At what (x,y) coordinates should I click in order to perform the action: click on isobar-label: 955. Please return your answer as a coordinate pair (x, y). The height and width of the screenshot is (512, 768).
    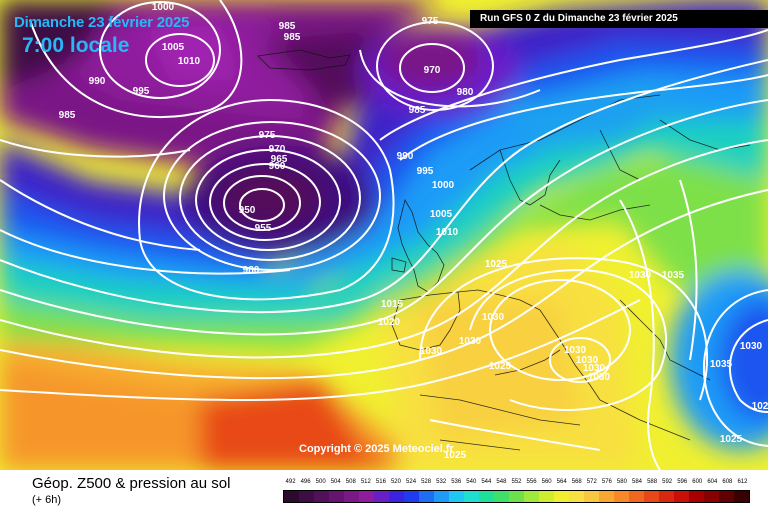
    Looking at the image, I should click on (263, 228).